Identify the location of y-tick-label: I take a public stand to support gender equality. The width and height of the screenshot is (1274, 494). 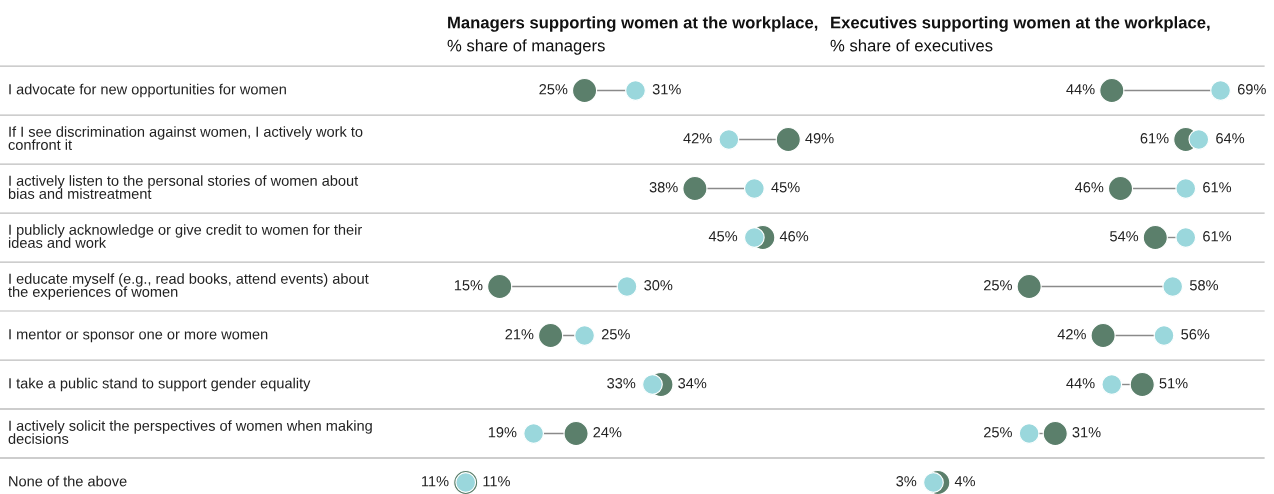
(160, 384).